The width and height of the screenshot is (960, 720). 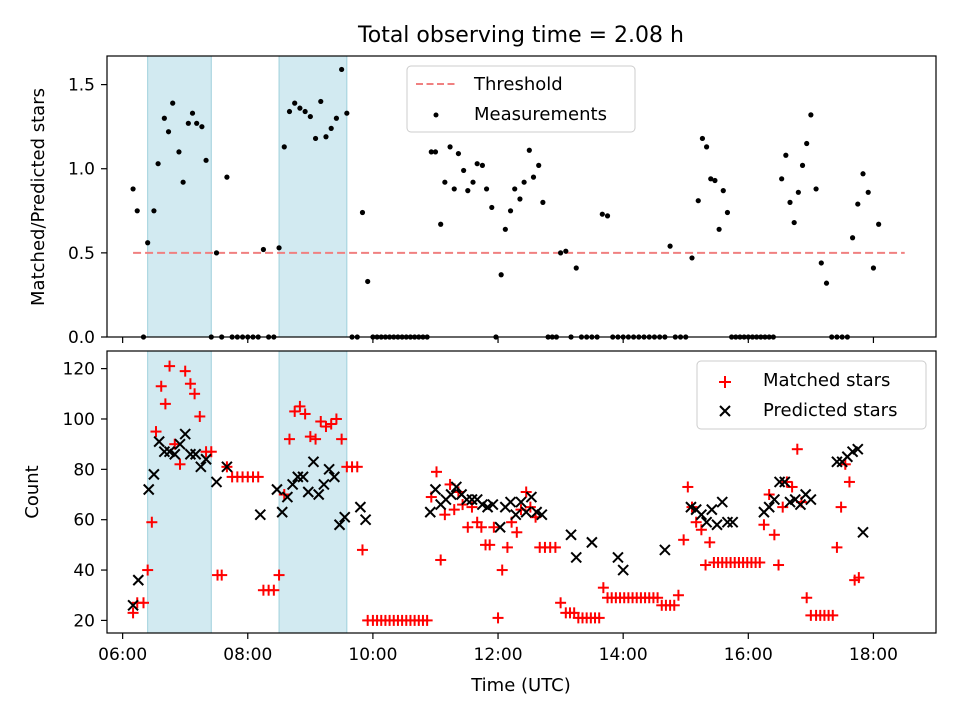 I want to click on x-tick-label: 12:00, so click(x=498, y=655).